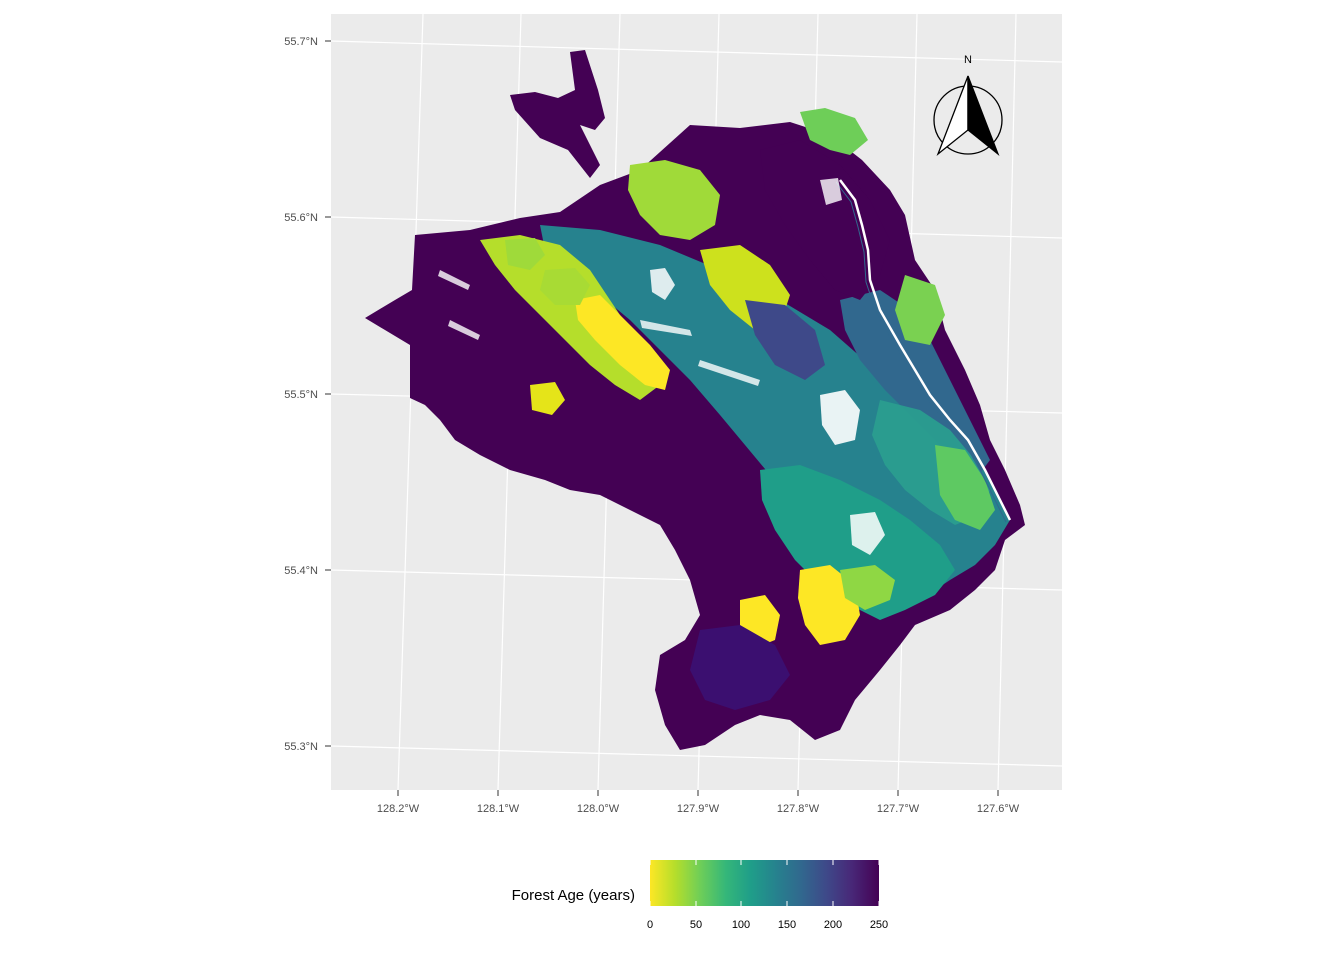 This screenshot has width=1344, height=965. What do you see at coordinates (833, 925) in the screenshot?
I see `legend-tick-label: 200` at bounding box center [833, 925].